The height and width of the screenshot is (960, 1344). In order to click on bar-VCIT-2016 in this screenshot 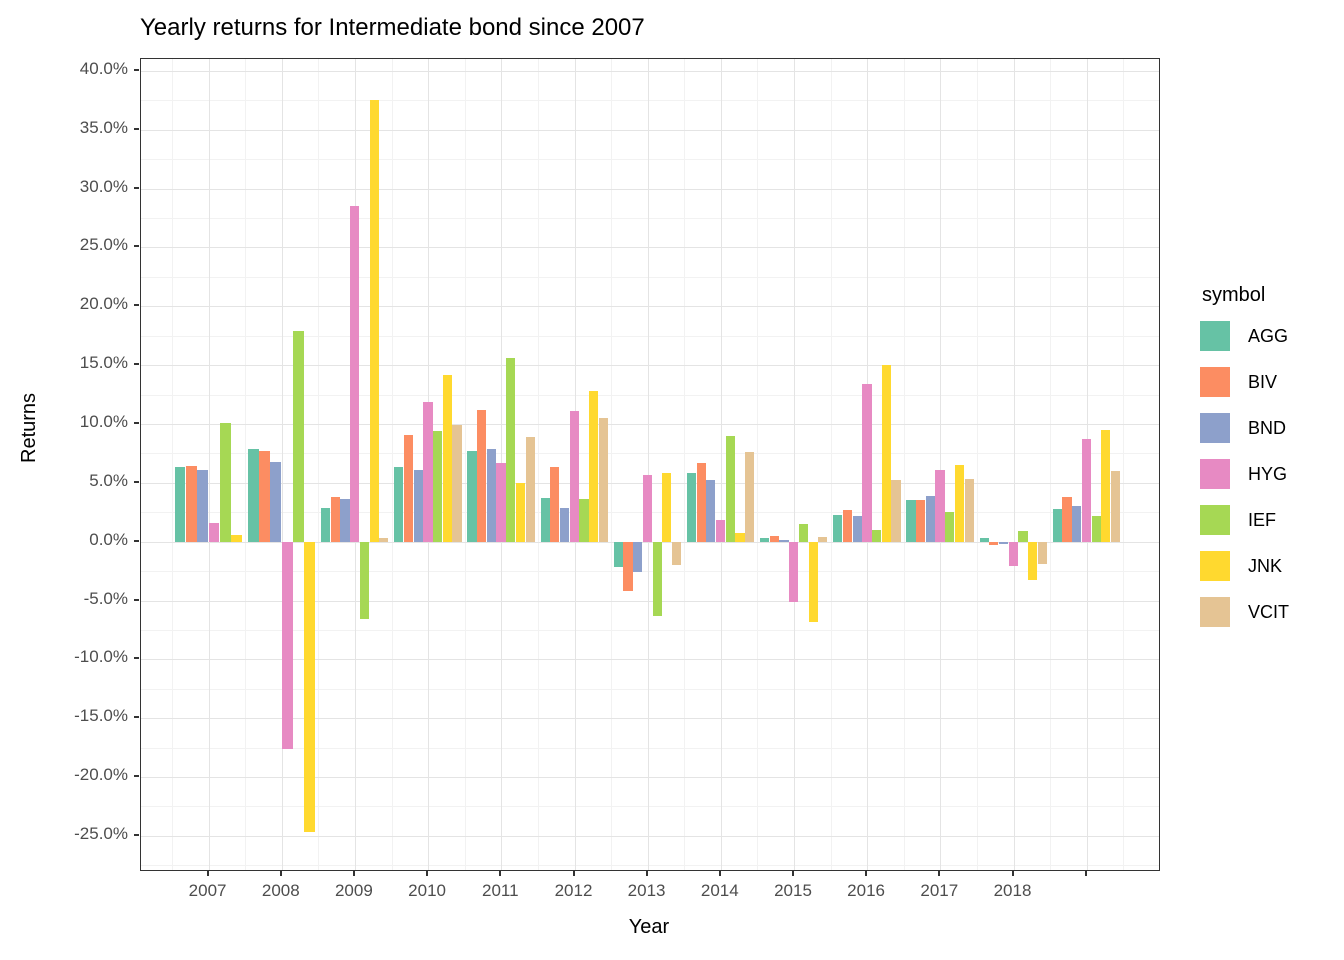, I will do `click(896, 511)`.